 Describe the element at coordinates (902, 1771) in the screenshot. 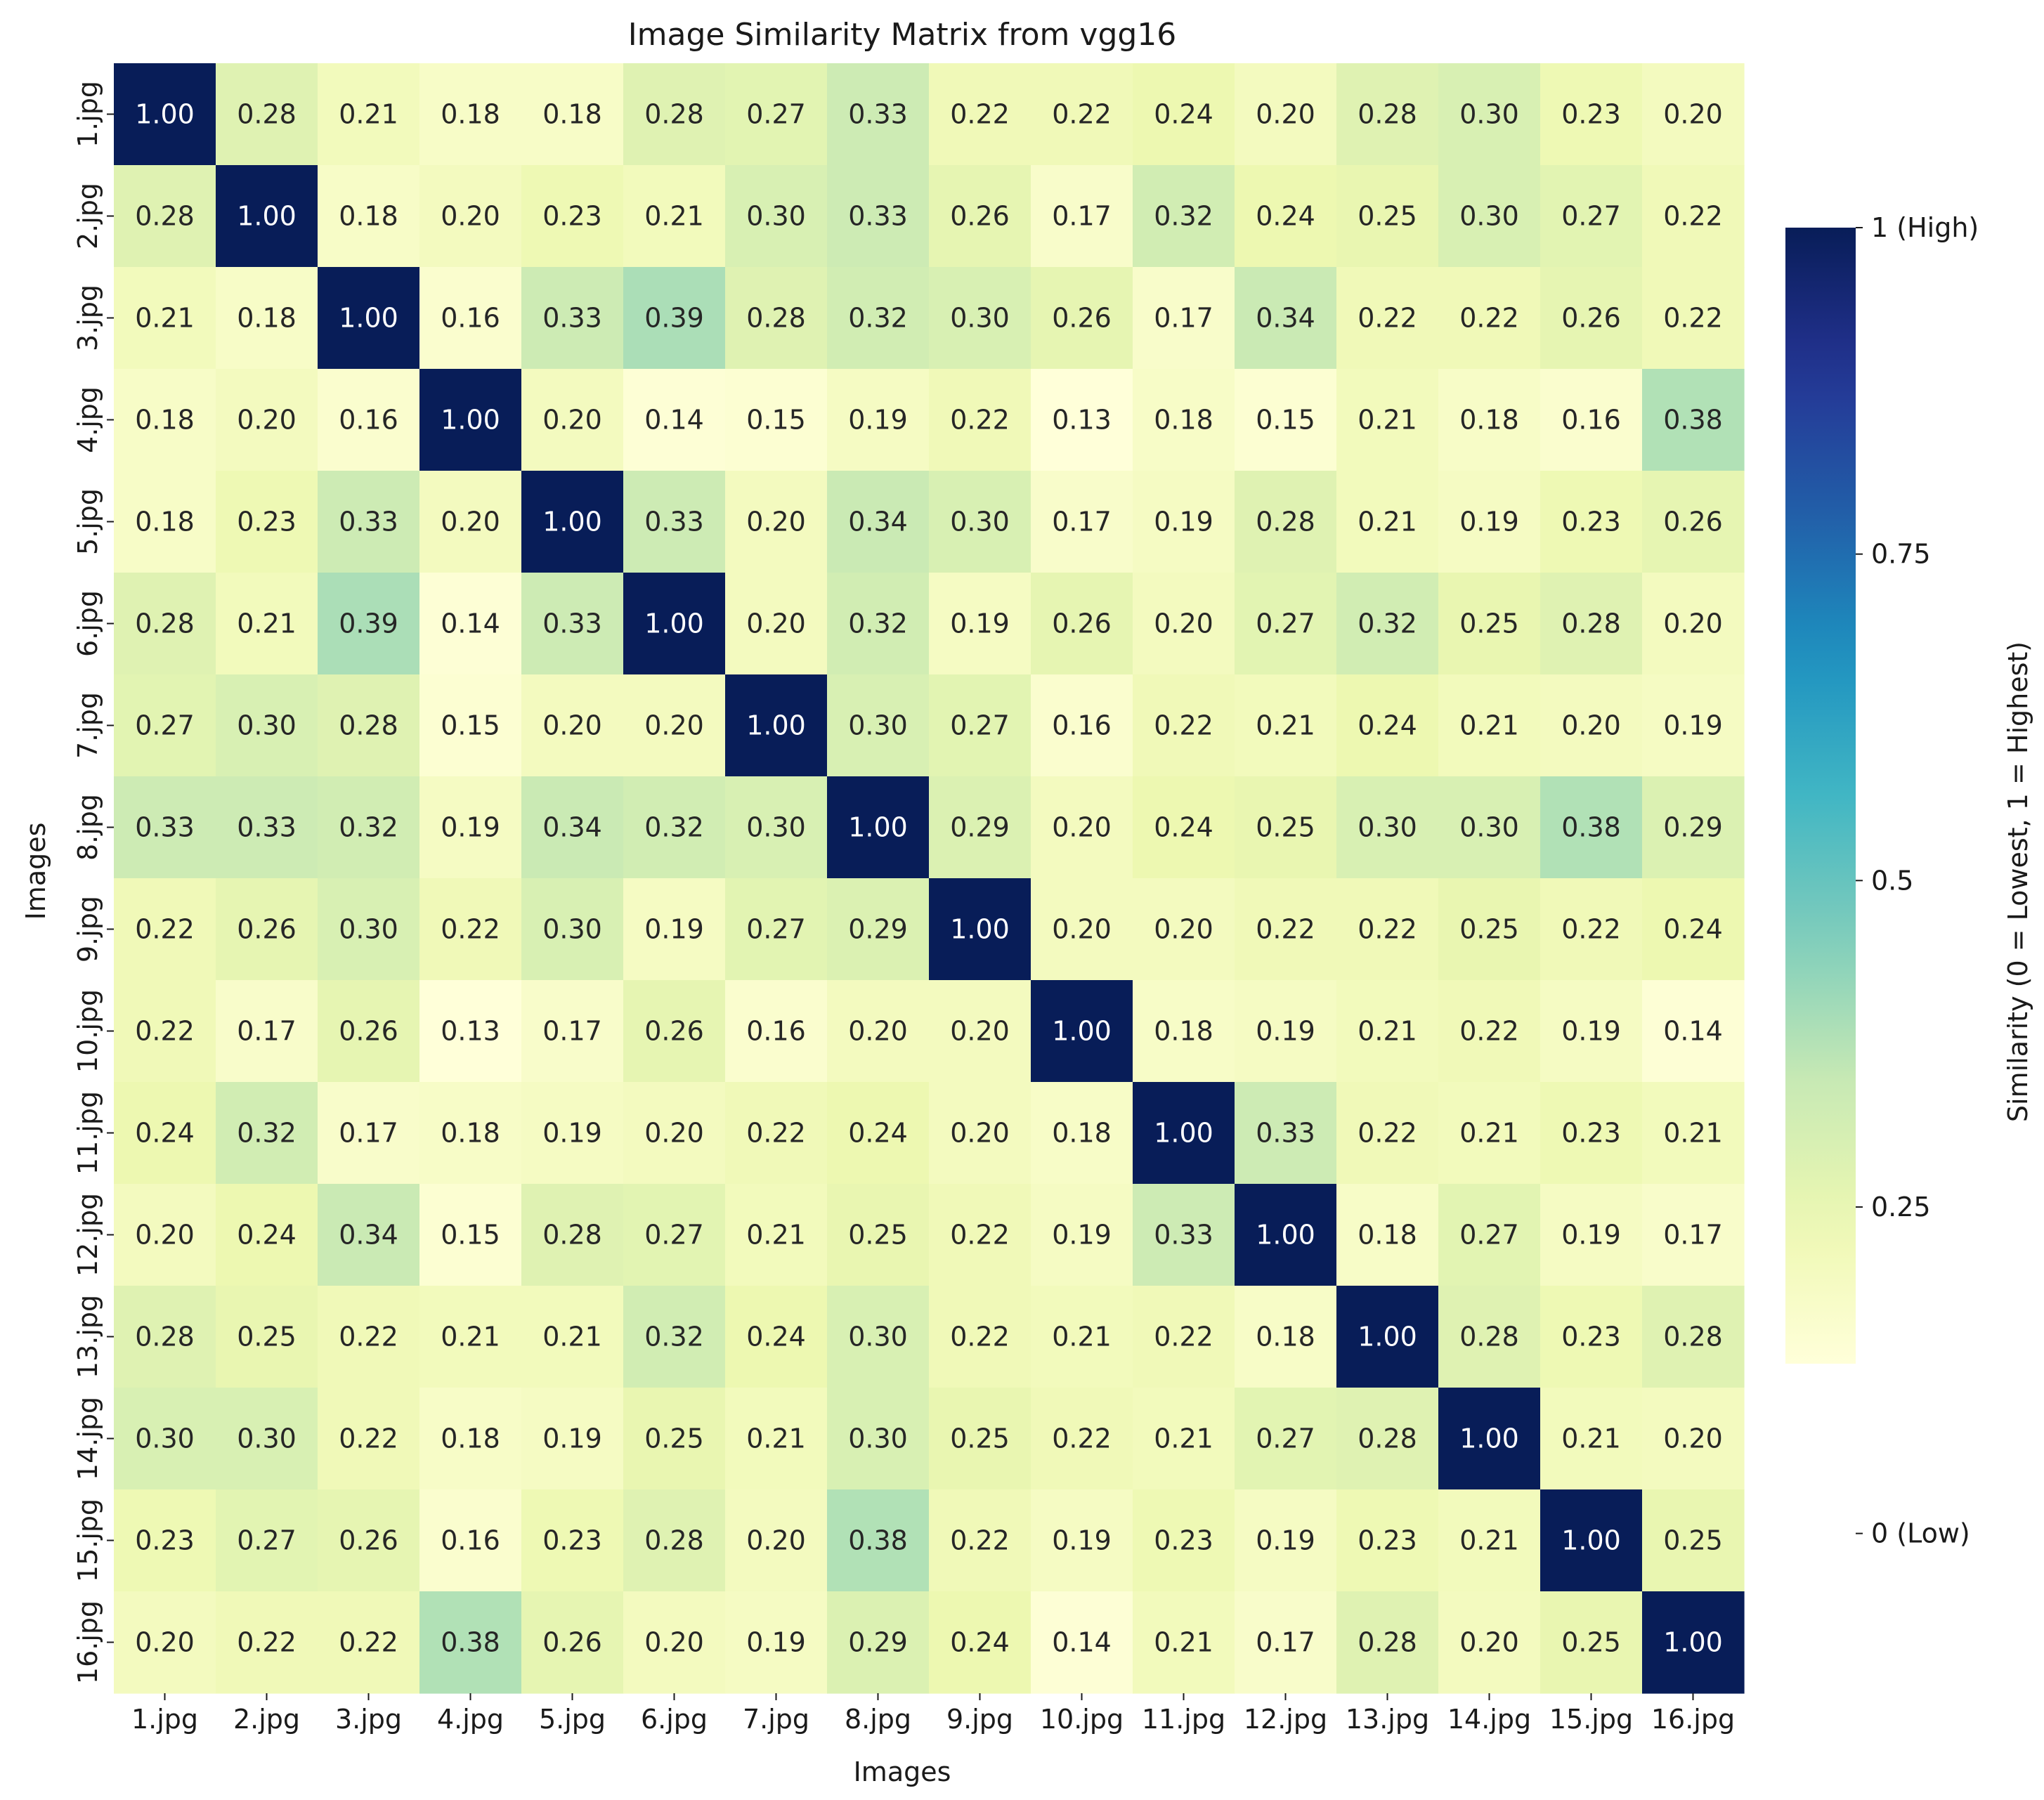

I see `x-axis-label: Images` at that location.